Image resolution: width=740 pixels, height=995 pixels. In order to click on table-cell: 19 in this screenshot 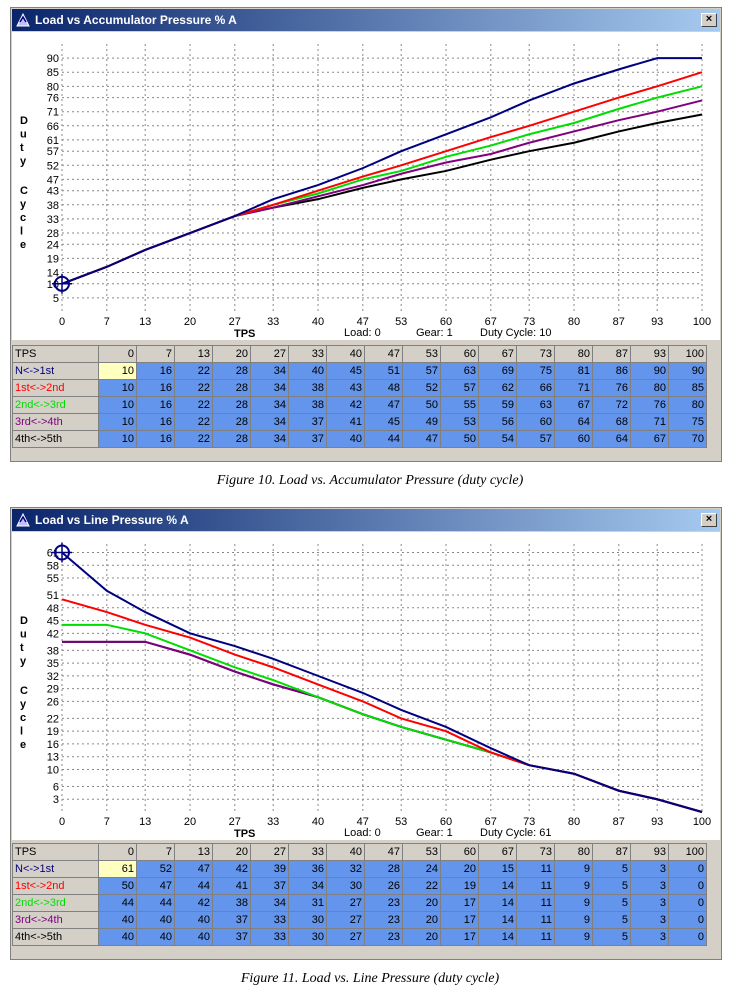, I will do `click(459, 886)`.